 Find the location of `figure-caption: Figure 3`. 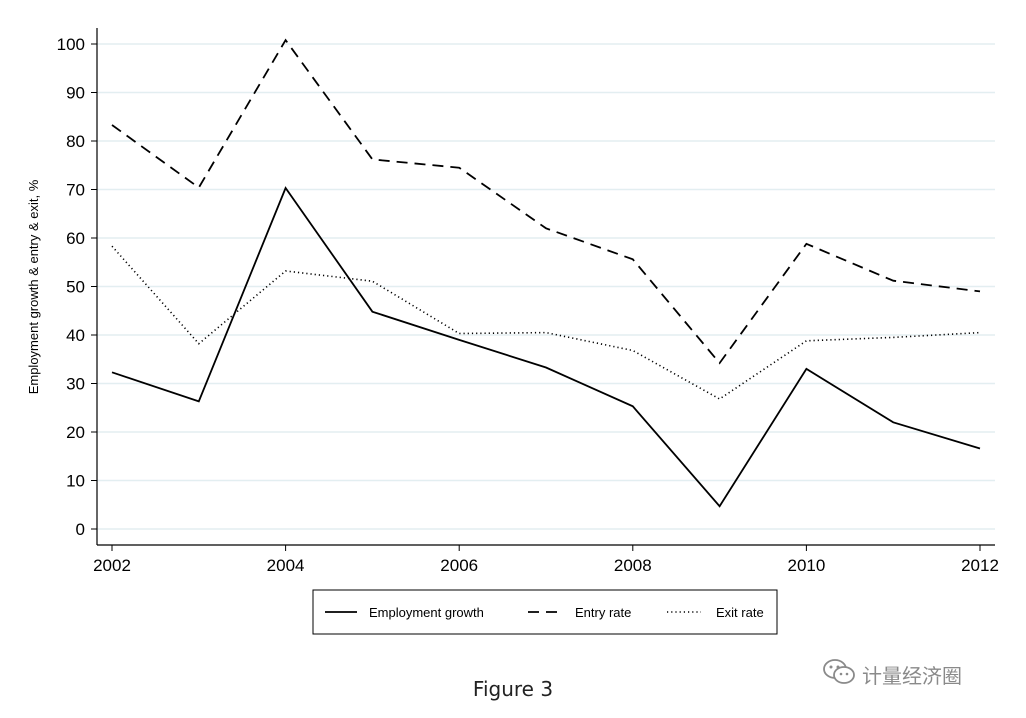

figure-caption: Figure 3 is located at coordinates (513, 689).